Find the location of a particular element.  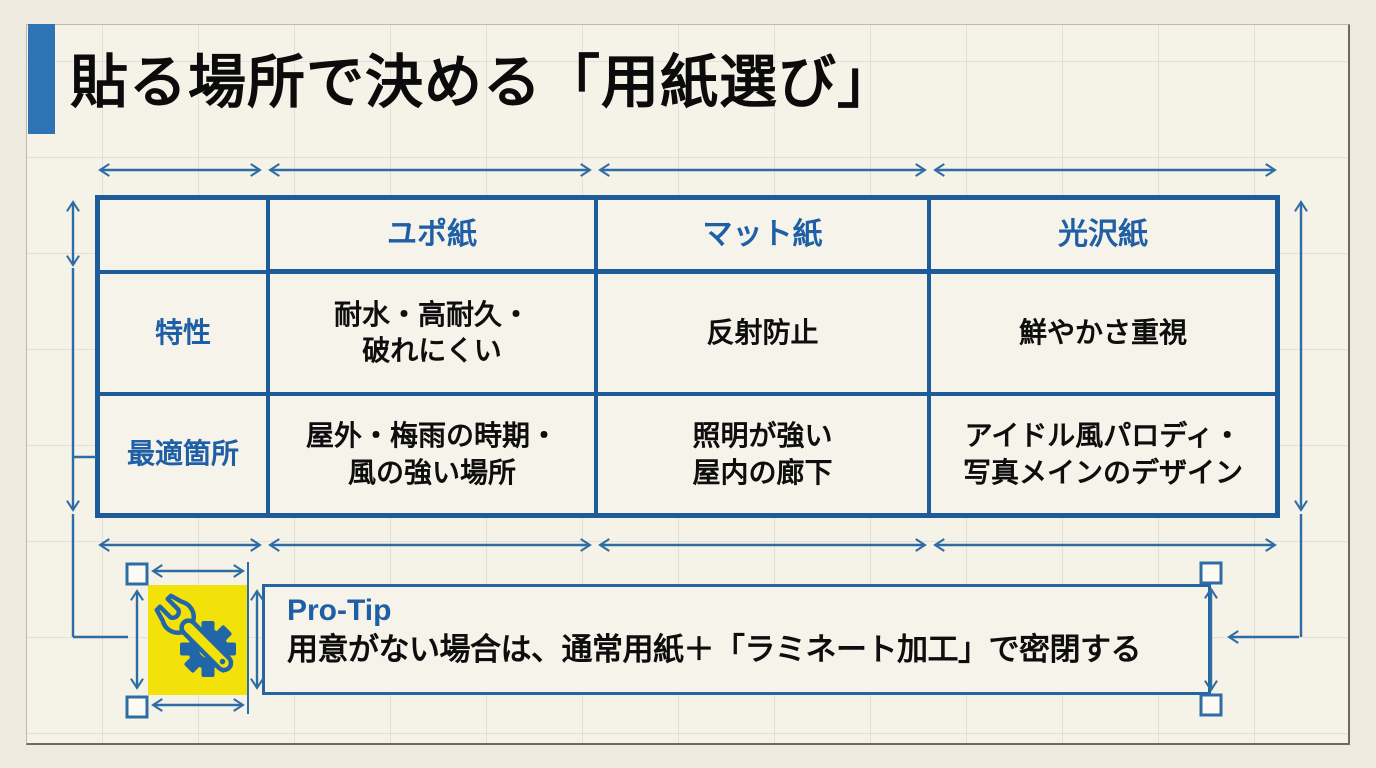

protip-box: Pro-Tip 用意がない場合は、通常用紙＋「ラミネート加工」で密閉する is located at coordinates (736, 639).